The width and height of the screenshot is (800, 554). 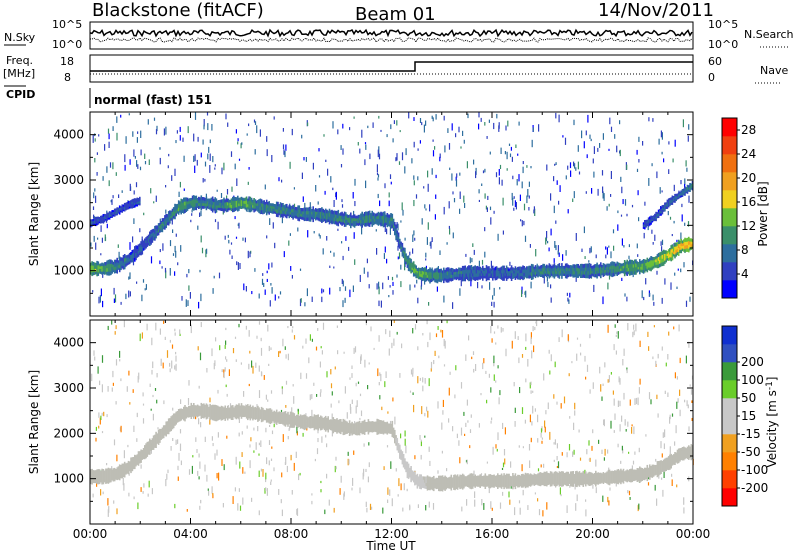 I want to click on colorbar-tick-label: 20, so click(x=748, y=178).